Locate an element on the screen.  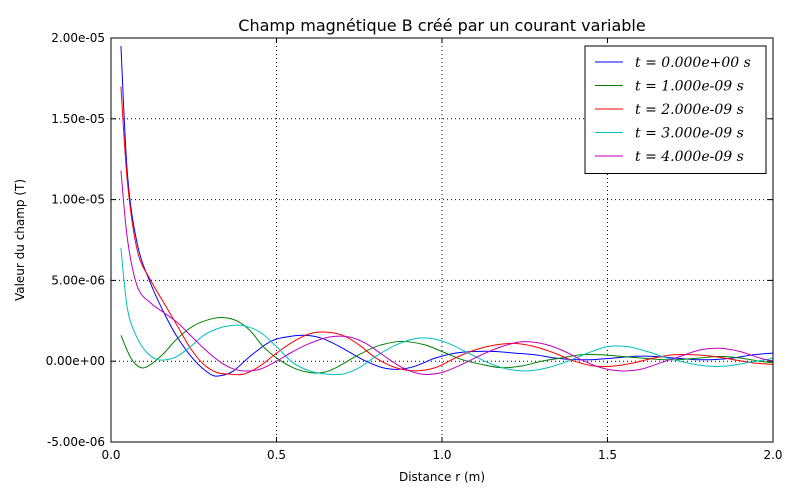
x-tick-label: 1.5 is located at coordinates (607, 455).